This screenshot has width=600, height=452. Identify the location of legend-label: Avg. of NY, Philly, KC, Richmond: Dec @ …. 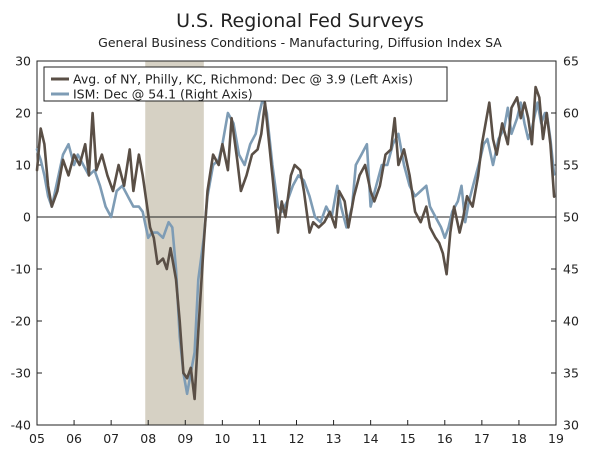
(243, 79).